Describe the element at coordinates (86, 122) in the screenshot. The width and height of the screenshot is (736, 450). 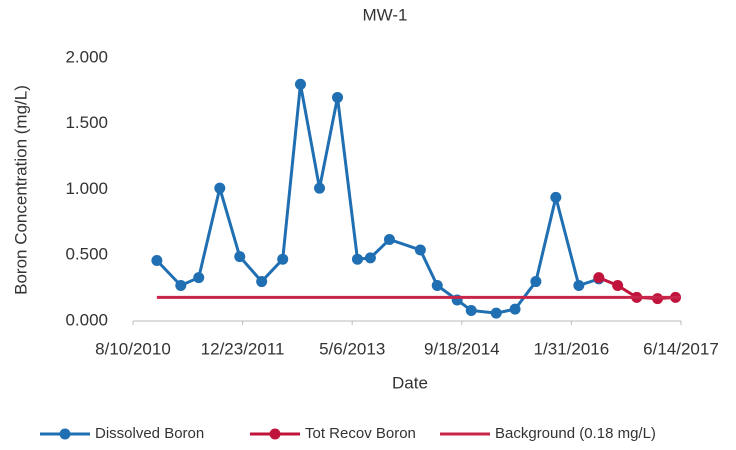
I see `y-tick-label: 1.500` at that location.